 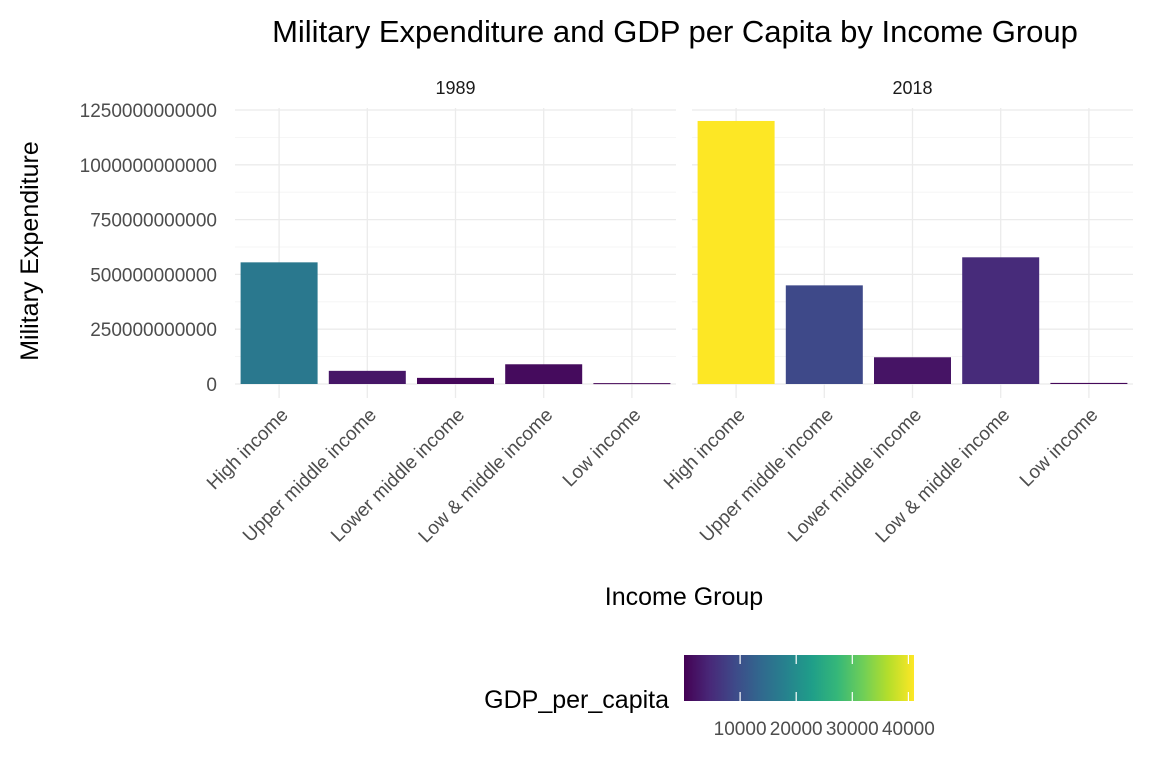 I want to click on facet-label: 1989, so click(x=455, y=88).